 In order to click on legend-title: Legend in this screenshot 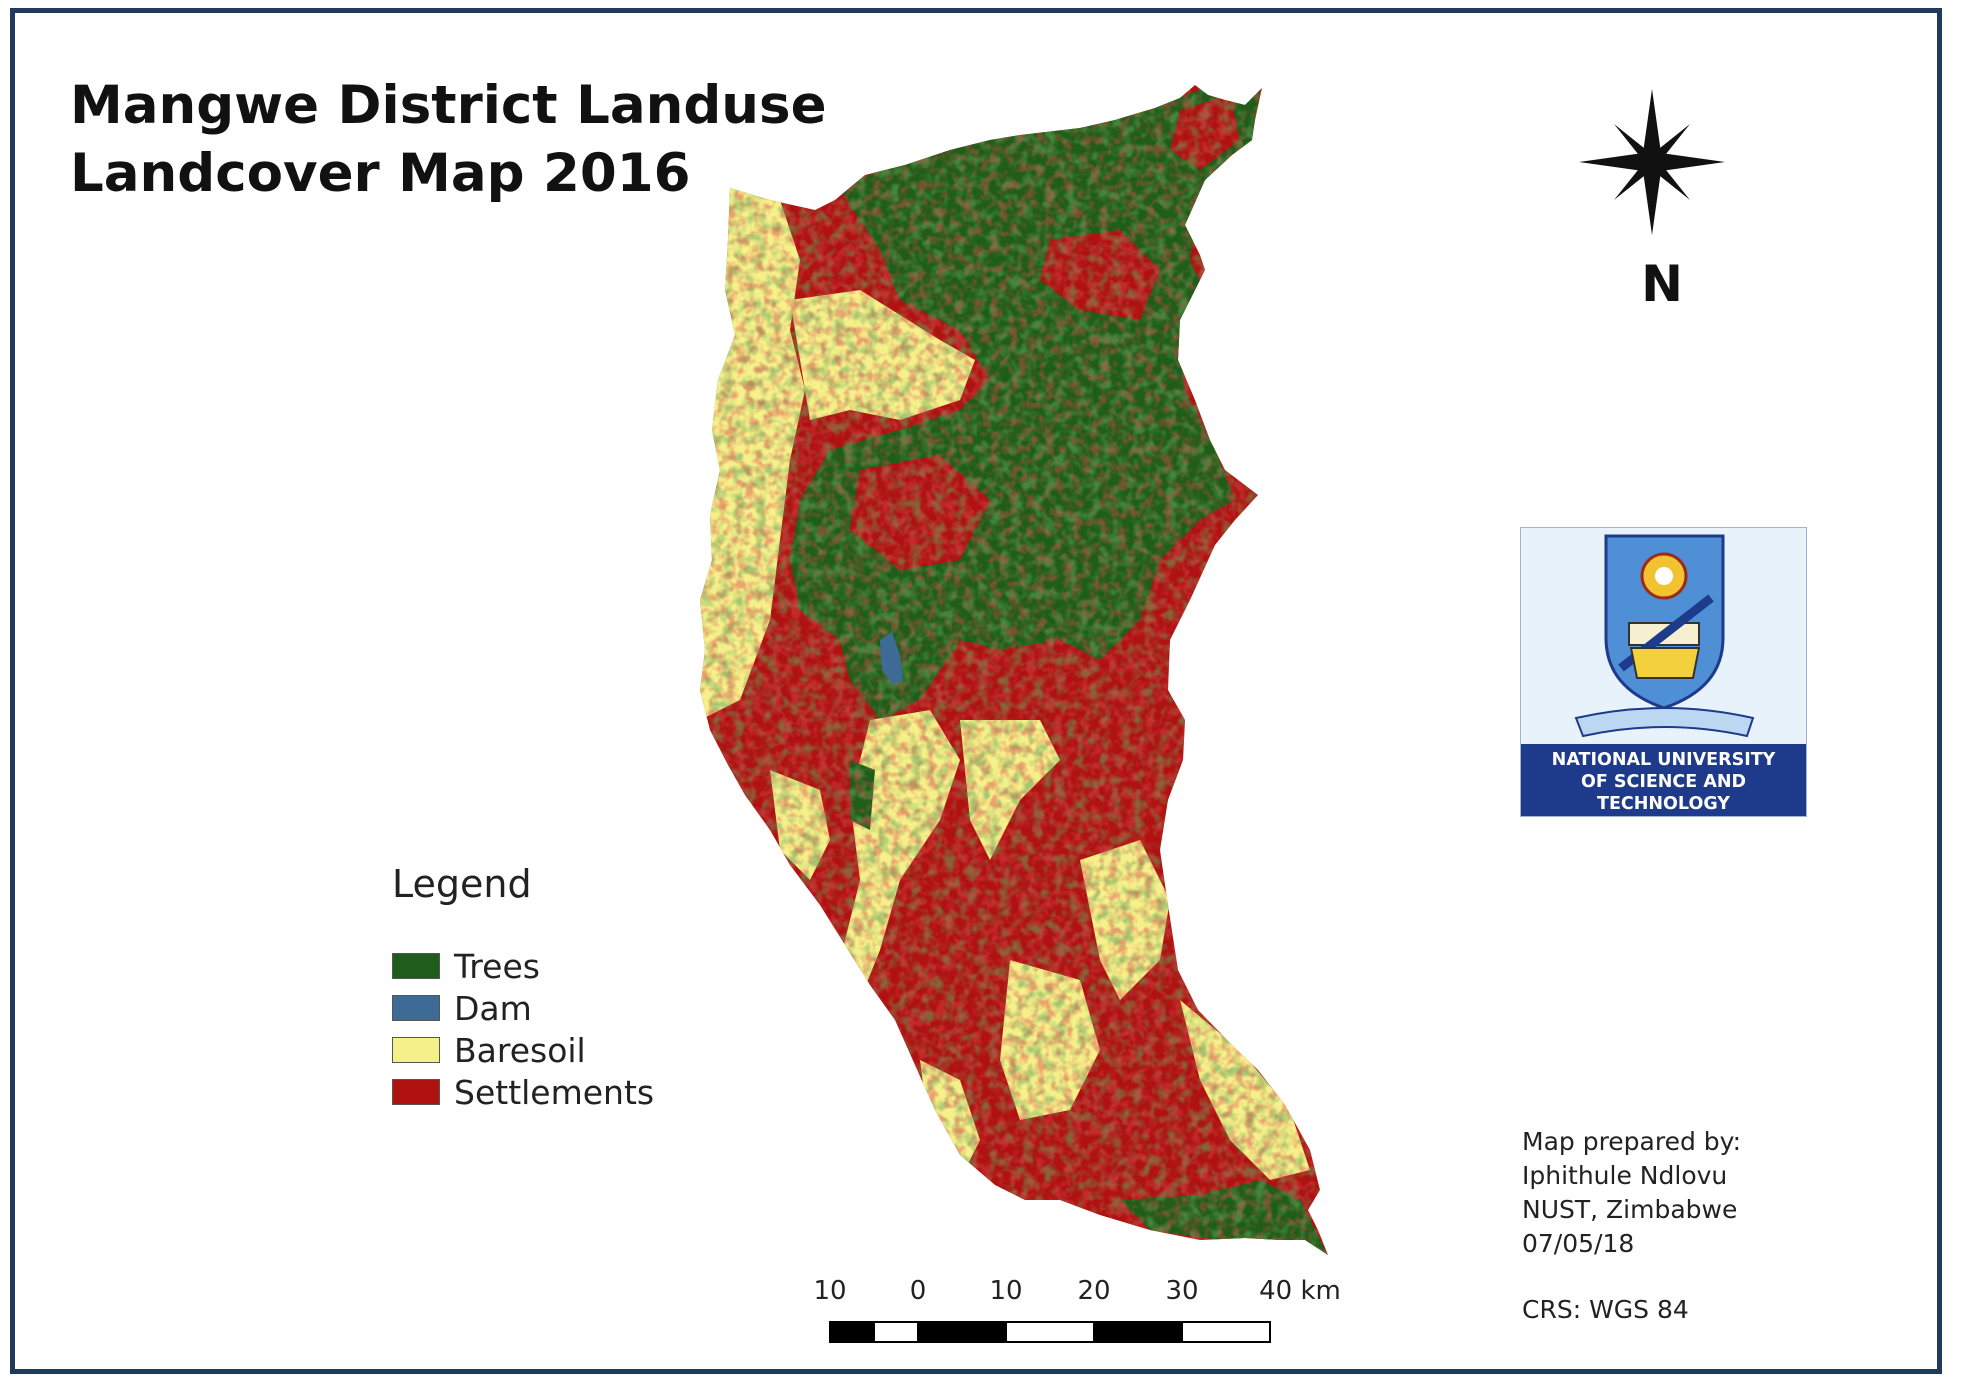, I will do `click(462, 884)`.